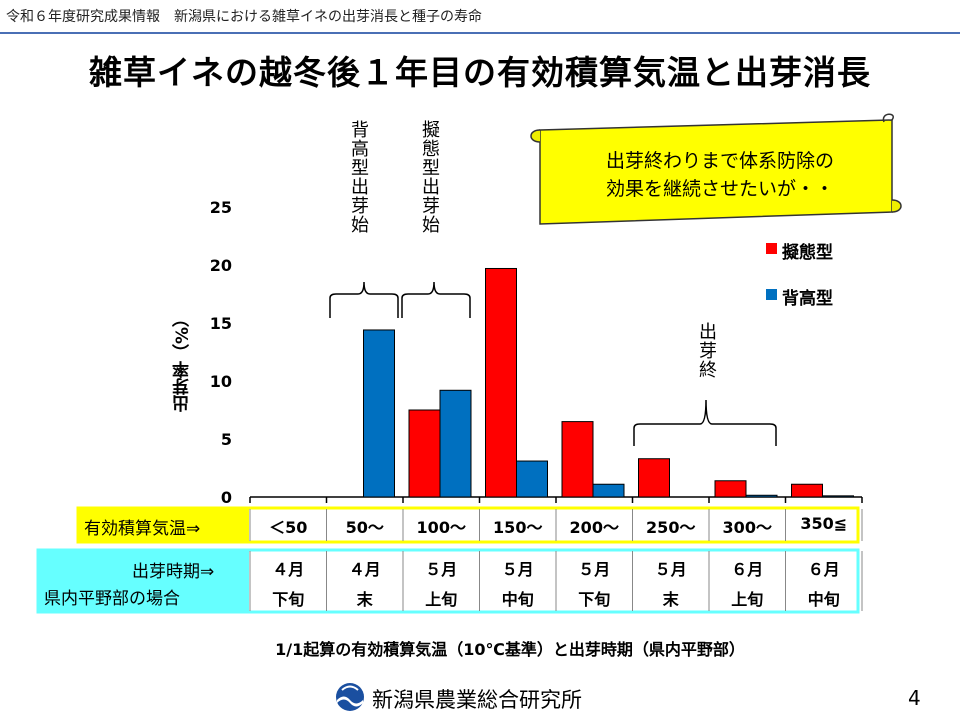 This screenshot has height=720, width=960. What do you see at coordinates (436, 299) in the screenshot?
I see `brace-gitai` at bounding box center [436, 299].